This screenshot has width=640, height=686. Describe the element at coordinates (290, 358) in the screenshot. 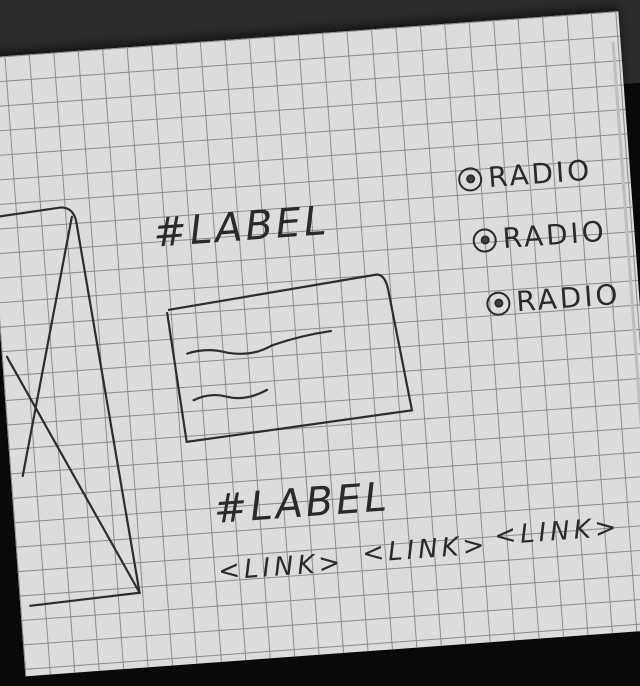

I see `textarea-sketch` at that location.